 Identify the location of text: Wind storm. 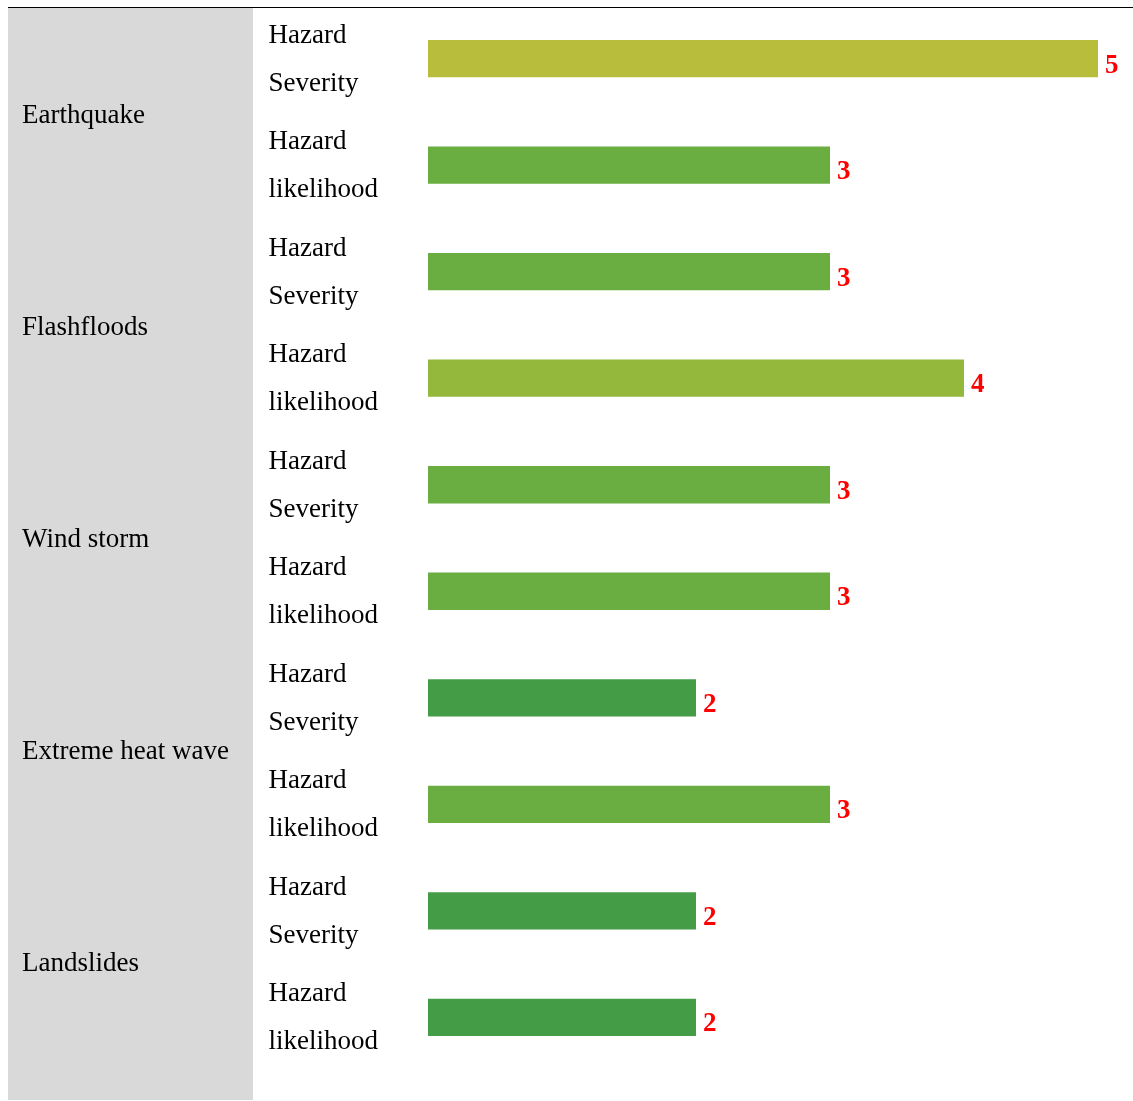
(86, 538).